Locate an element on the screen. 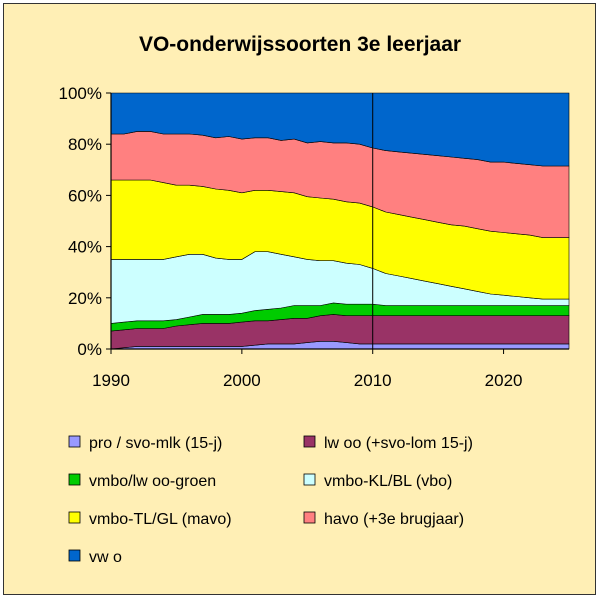 The width and height of the screenshot is (601, 600). y-tick-label: 40% is located at coordinates (85, 247).